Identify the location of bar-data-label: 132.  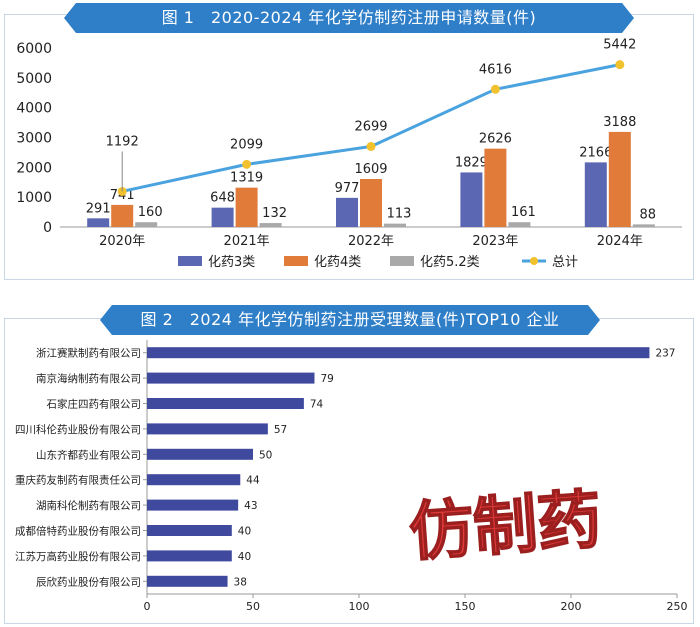
(274, 213).